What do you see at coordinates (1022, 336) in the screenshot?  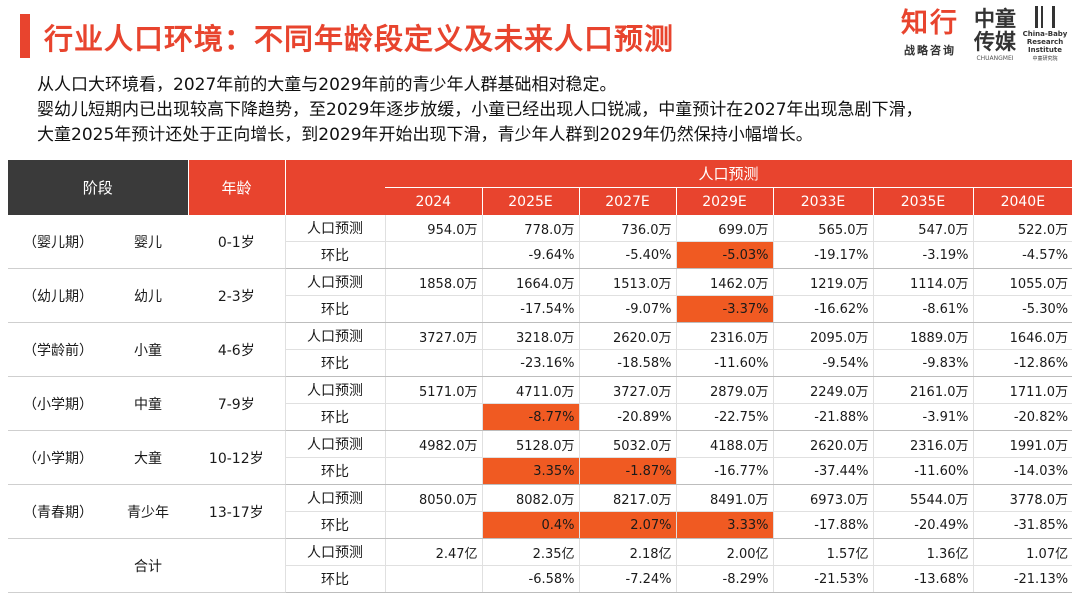 I see `forecast-cell: 1646.0万` at bounding box center [1022, 336].